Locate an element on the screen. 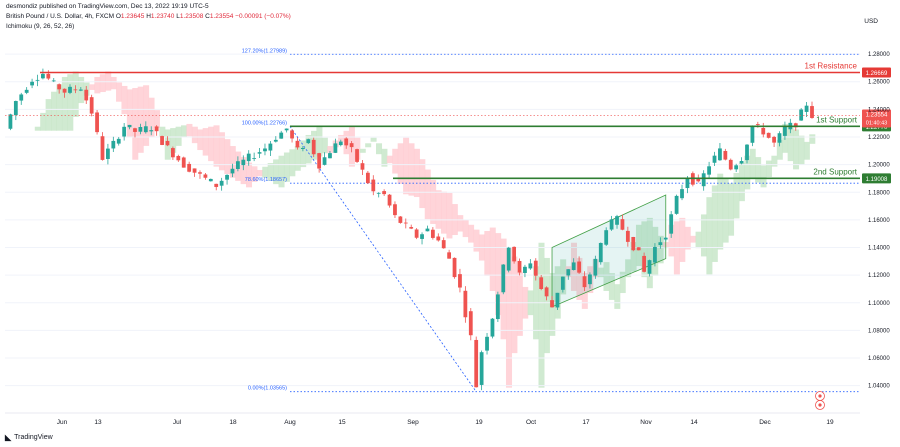 This screenshot has height=447, width=900. close-value: 1.23554 is located at coordinates (221, 16).